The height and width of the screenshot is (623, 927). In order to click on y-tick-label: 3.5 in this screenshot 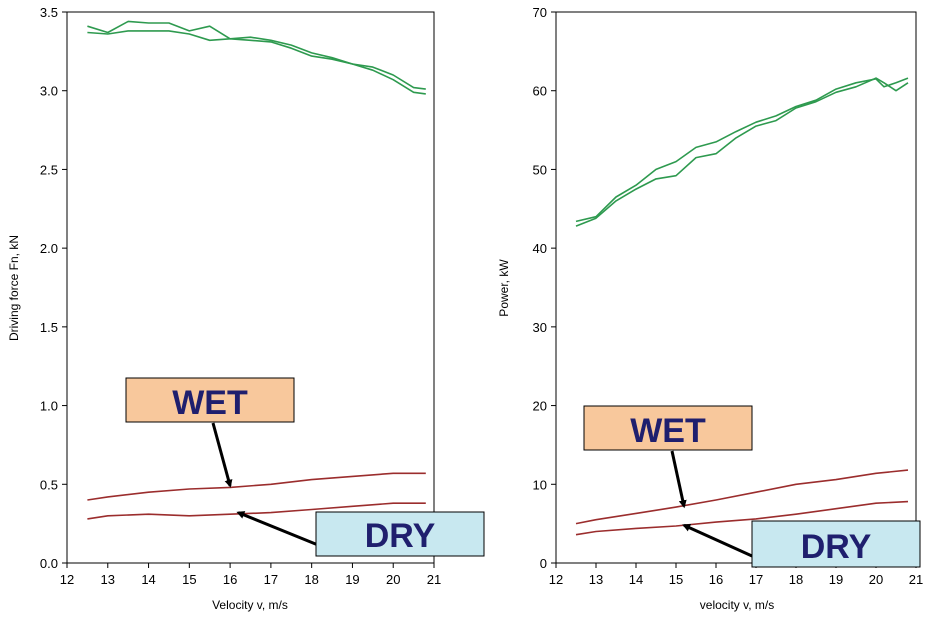, I will do `click(49, 12)`.